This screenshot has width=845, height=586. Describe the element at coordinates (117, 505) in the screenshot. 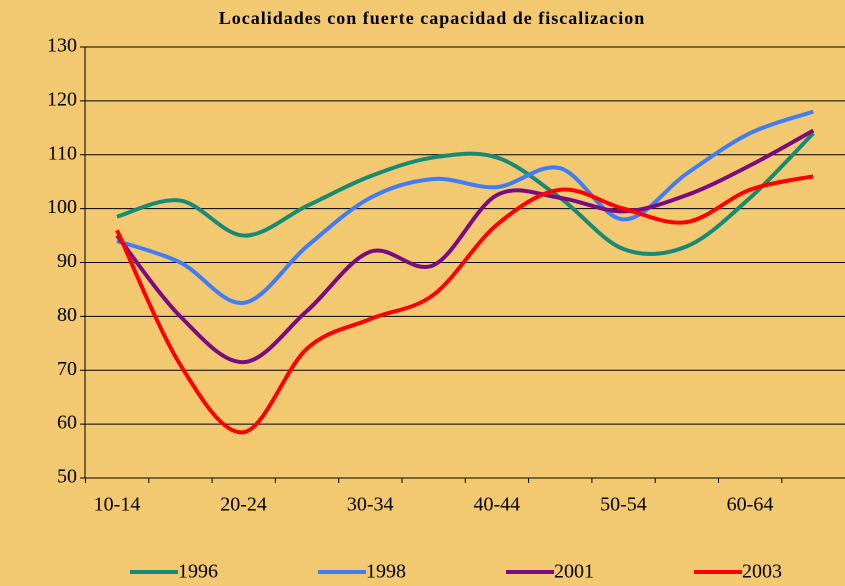

I see `x-tick-label: 10-14` at that location.